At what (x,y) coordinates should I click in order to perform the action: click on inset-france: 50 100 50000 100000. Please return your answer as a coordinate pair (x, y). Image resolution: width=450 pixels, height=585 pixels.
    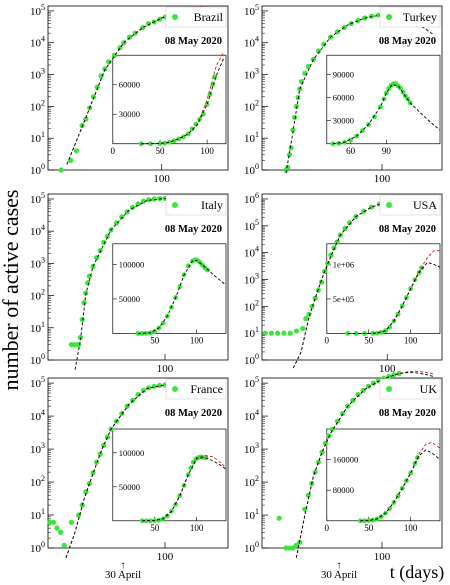
    Looking at the image, I should click on (169, 480).